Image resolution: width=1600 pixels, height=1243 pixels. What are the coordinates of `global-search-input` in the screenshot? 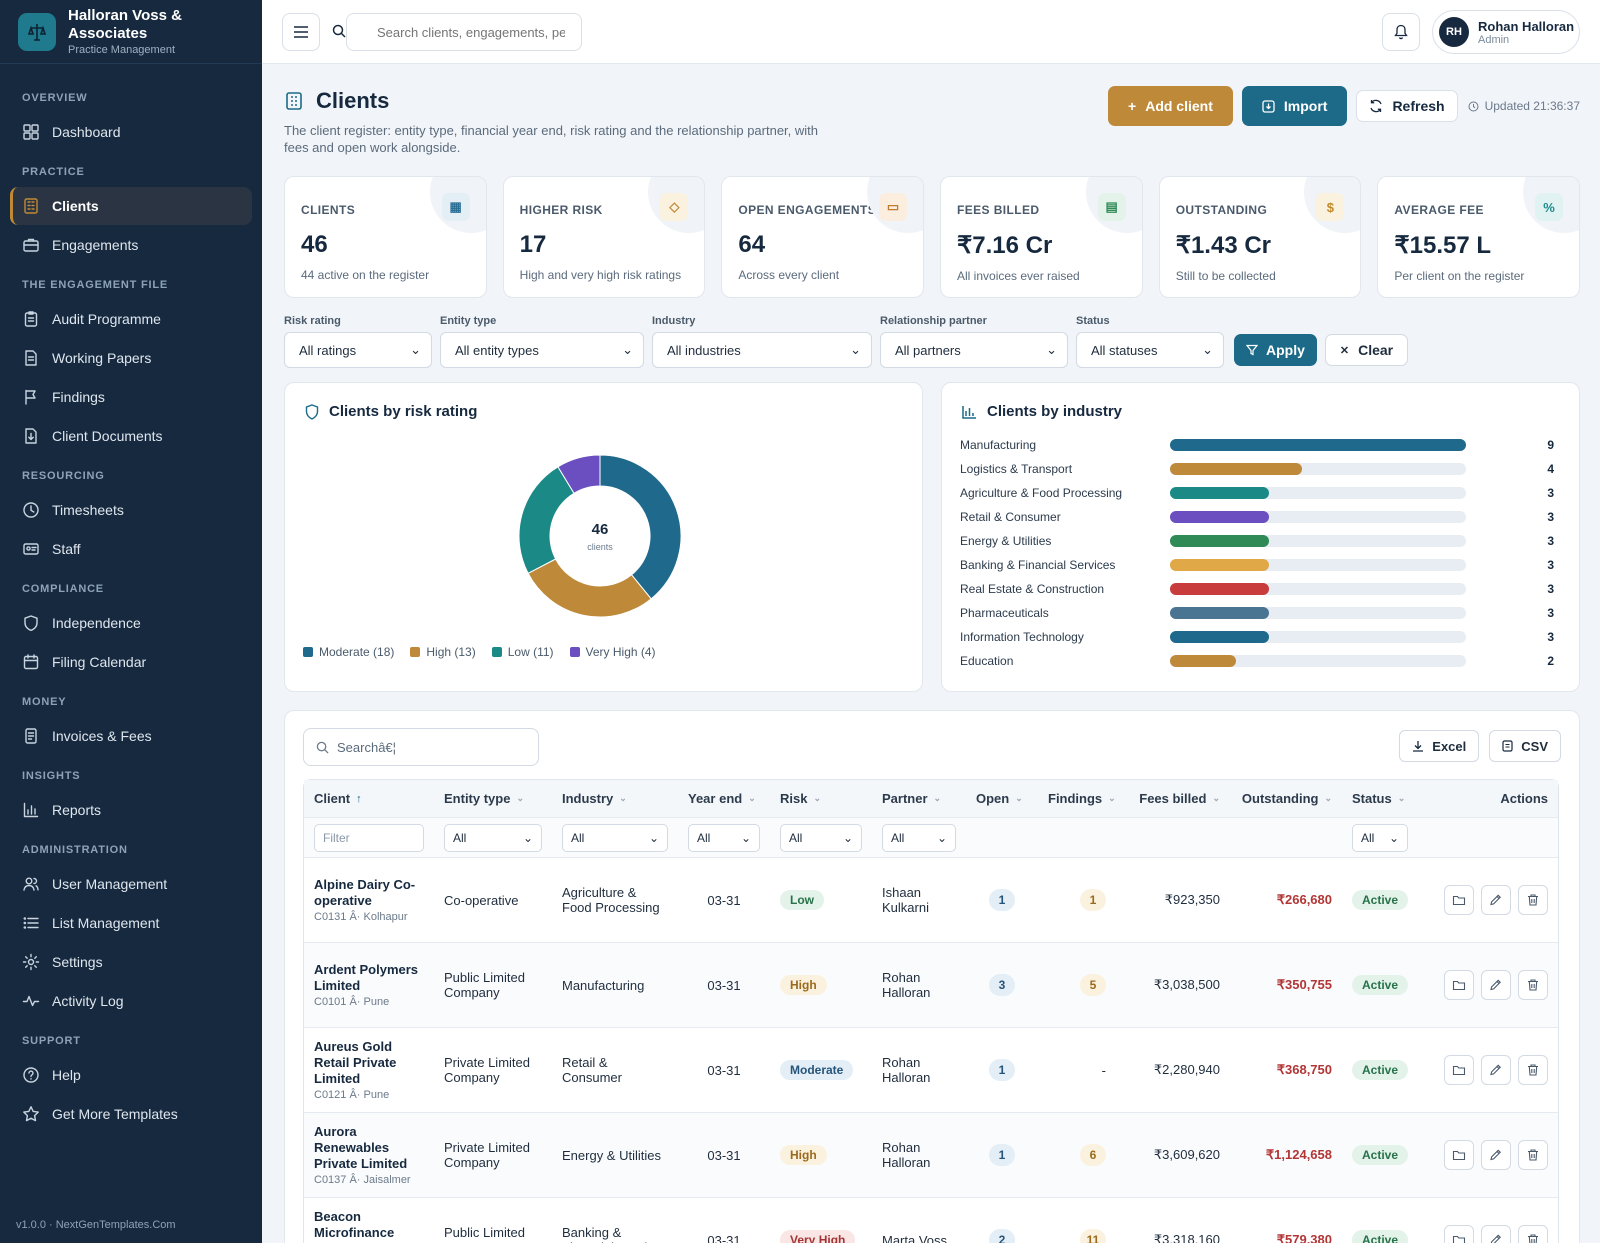 It's located at (464, 32).